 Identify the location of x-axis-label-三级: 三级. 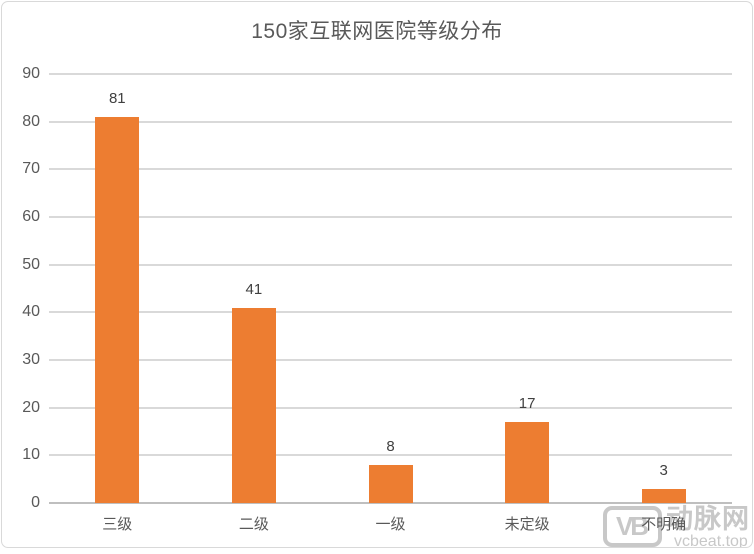
(117, 524).